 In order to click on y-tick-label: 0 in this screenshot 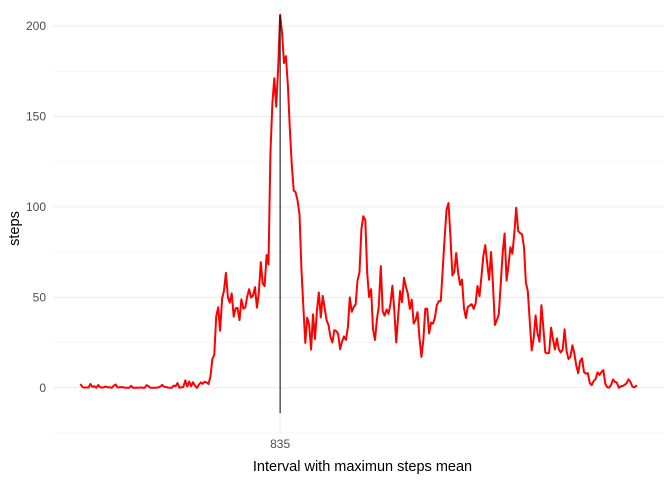, I will do `click(42, 388)`.